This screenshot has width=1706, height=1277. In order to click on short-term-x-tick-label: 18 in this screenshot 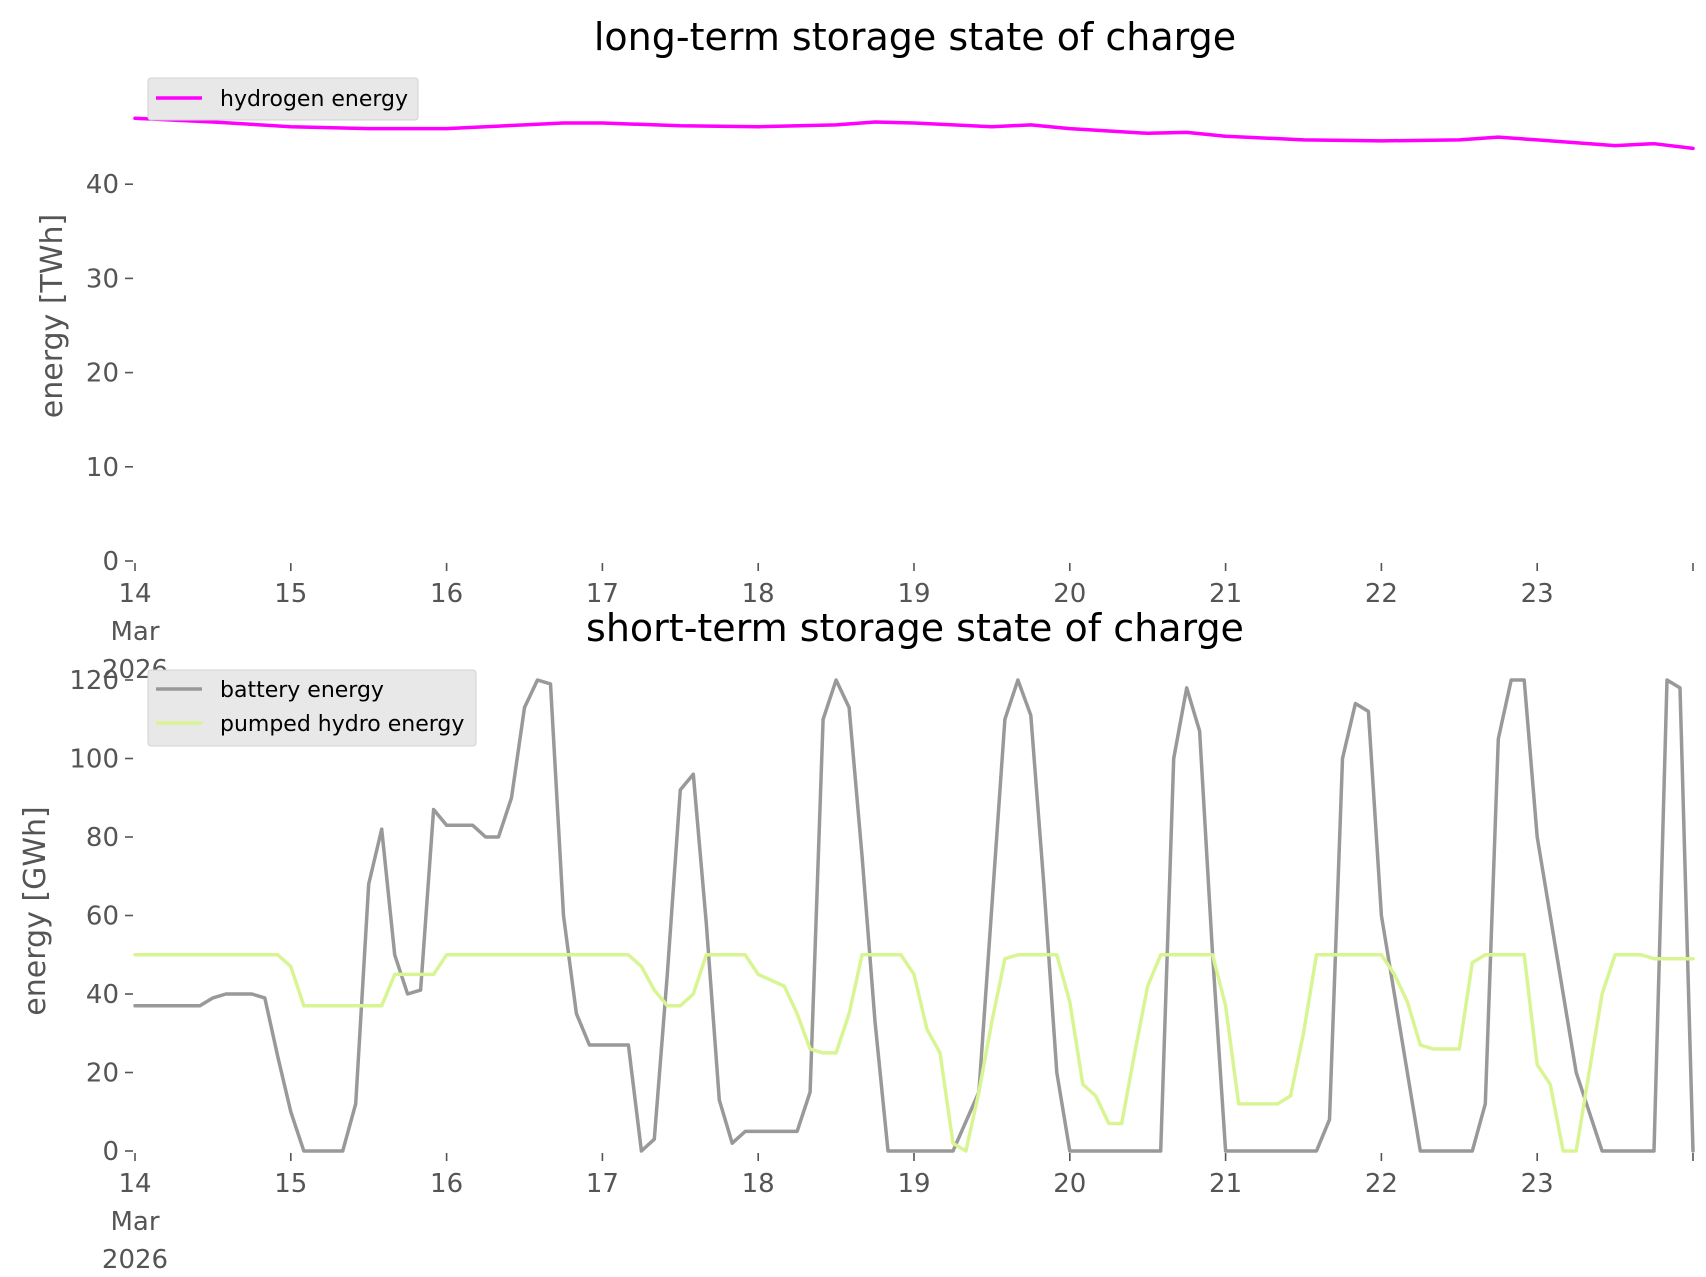, I will do `click(758, 1184)`.